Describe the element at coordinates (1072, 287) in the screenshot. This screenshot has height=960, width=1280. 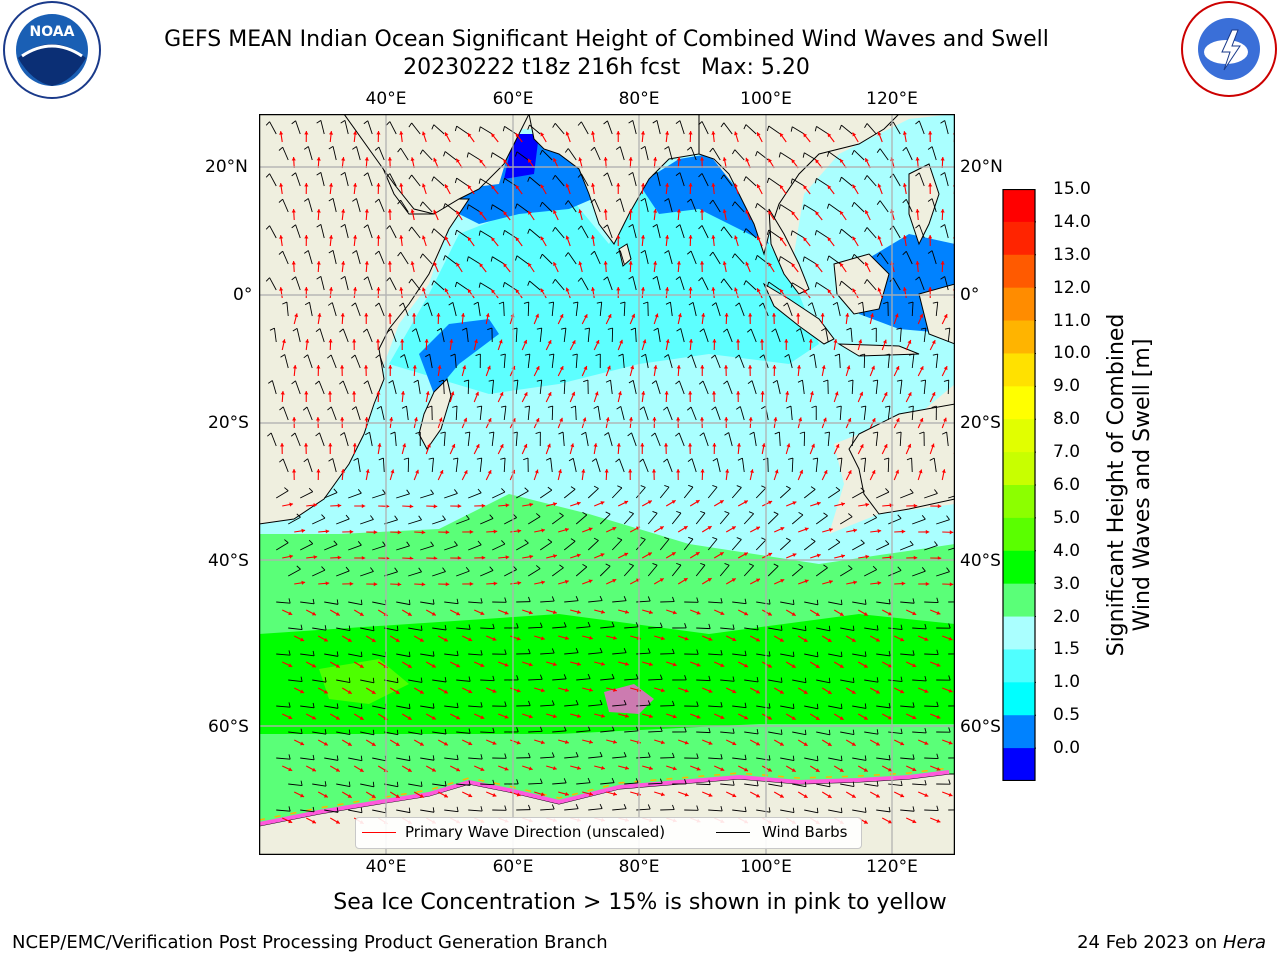
I see `colorbar-label: 12.0` at that location.